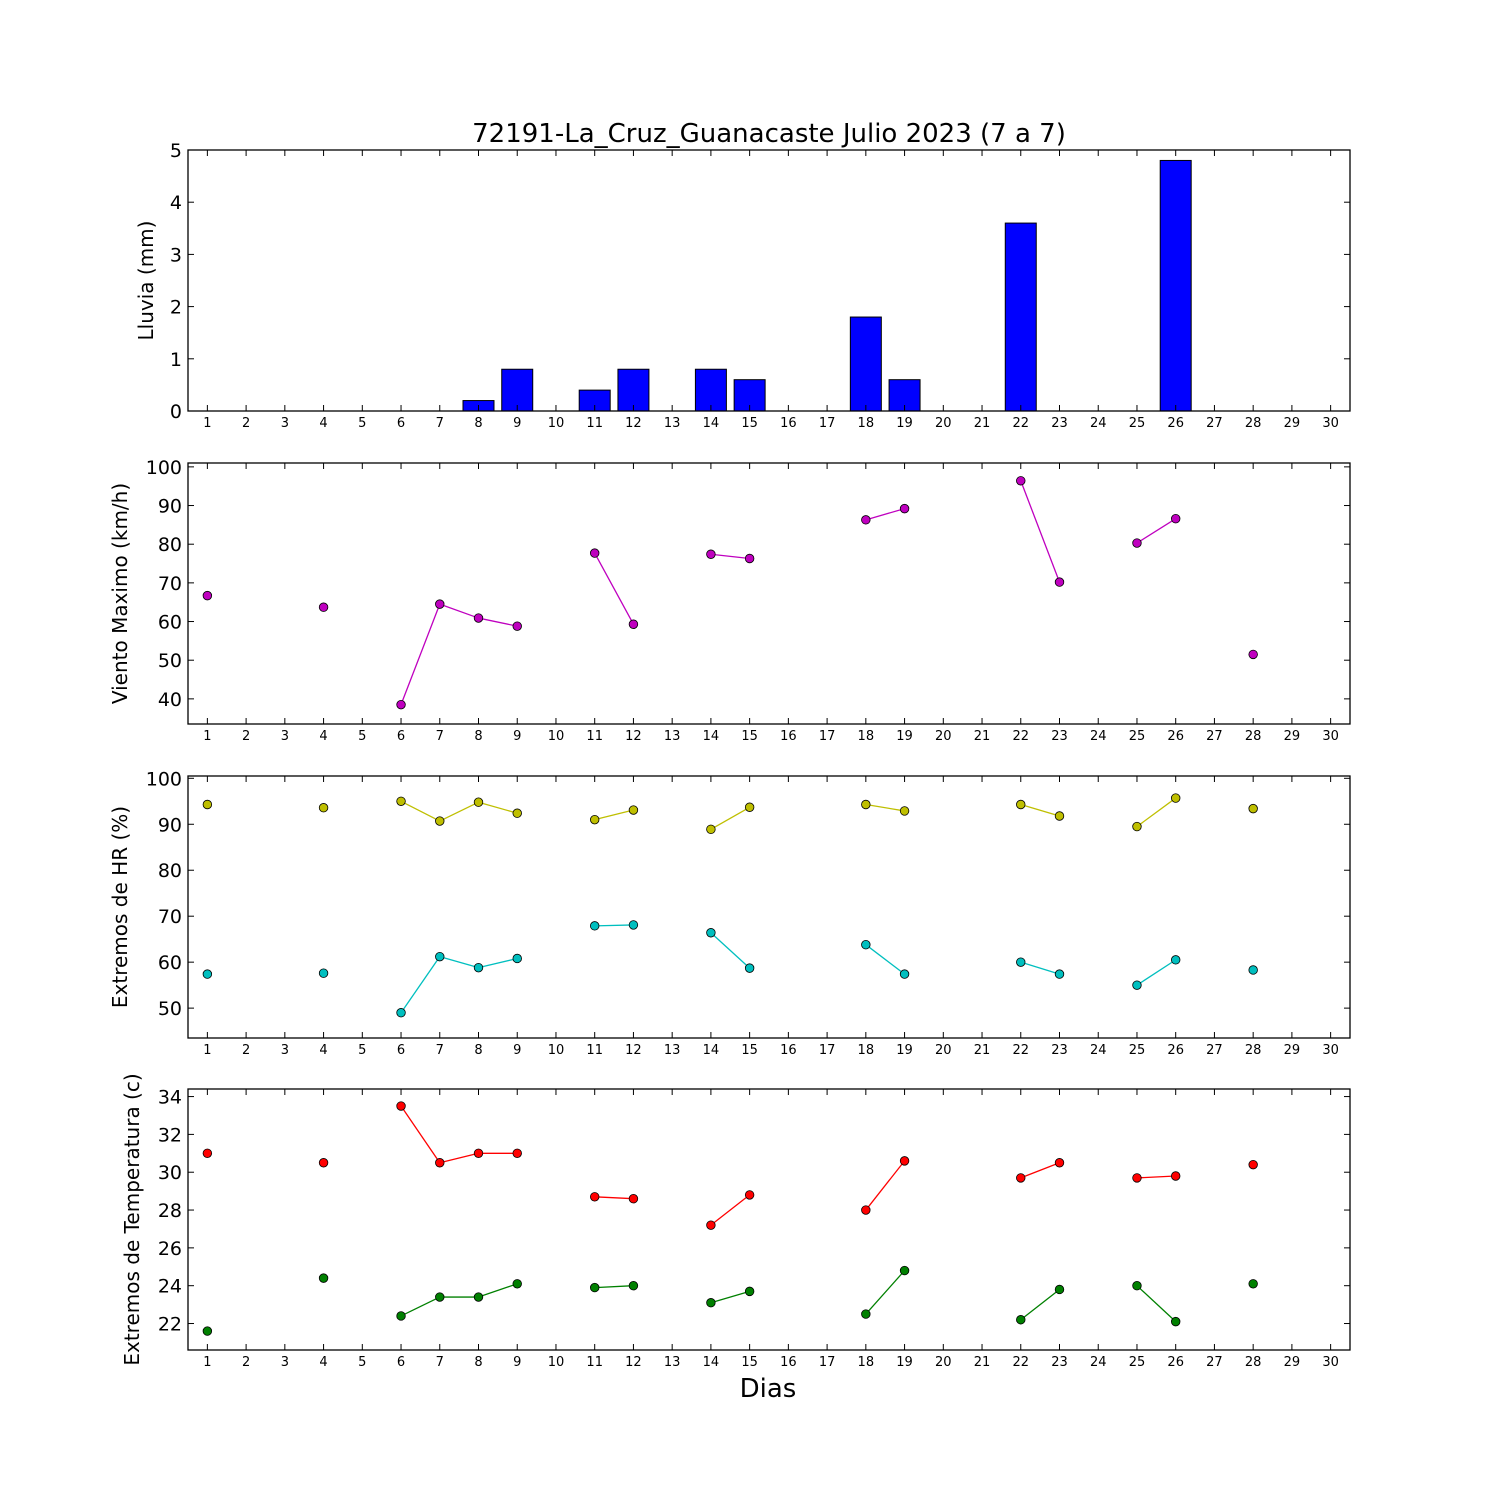  What do you see at coordinates (788, 1050) in the screenshot?
I see `x-tick-label: 16` at bounding box center [788, 1050].